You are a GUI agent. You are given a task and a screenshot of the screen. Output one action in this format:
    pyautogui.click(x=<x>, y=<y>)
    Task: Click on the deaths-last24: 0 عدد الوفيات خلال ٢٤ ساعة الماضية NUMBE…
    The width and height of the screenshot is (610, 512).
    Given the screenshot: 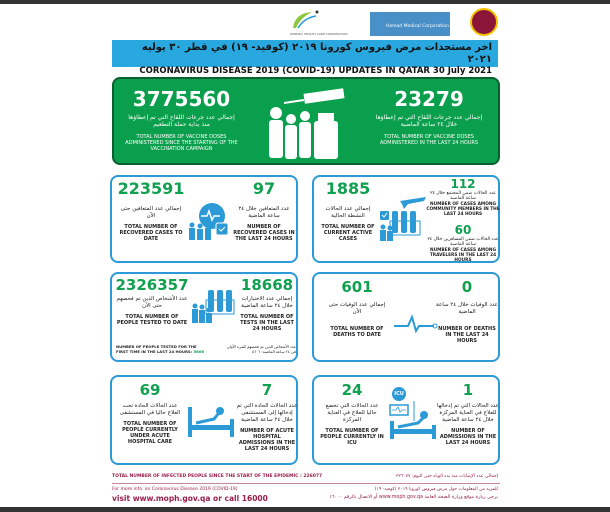 What is the action you would take?
    pyautogui.click(x=467, y=311)
    